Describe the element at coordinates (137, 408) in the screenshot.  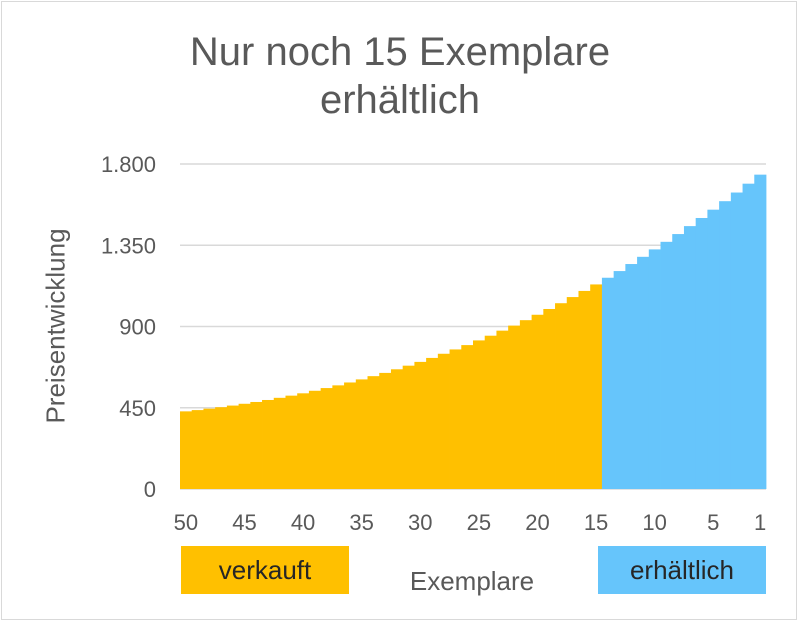
I see `y-tick-label: 450` at that location.